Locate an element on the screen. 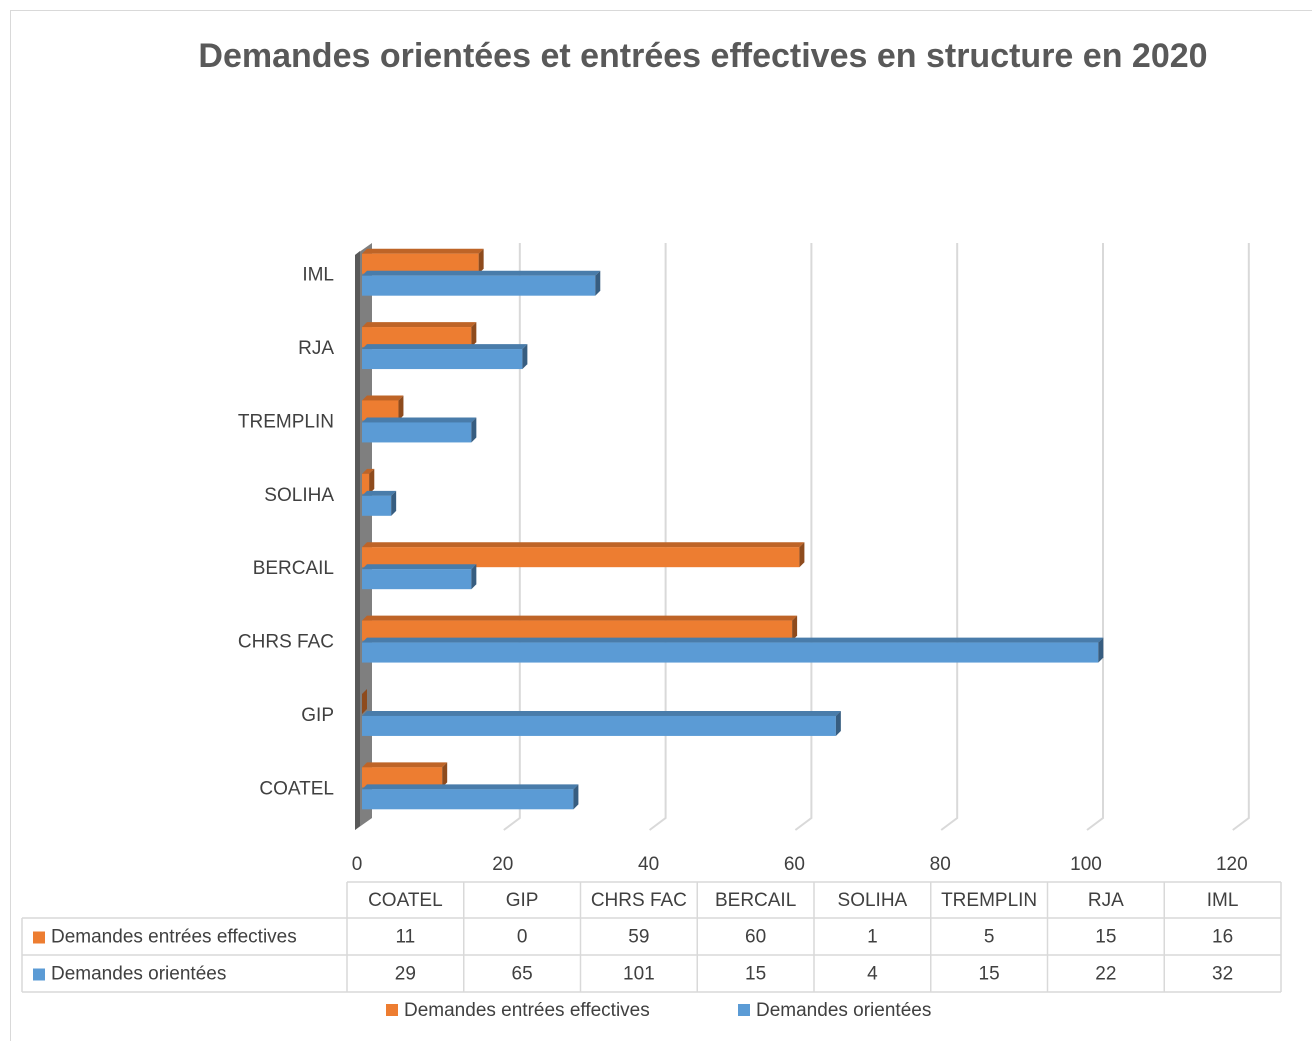  x-tick-label: 40 is located at coordinates (648, 864).